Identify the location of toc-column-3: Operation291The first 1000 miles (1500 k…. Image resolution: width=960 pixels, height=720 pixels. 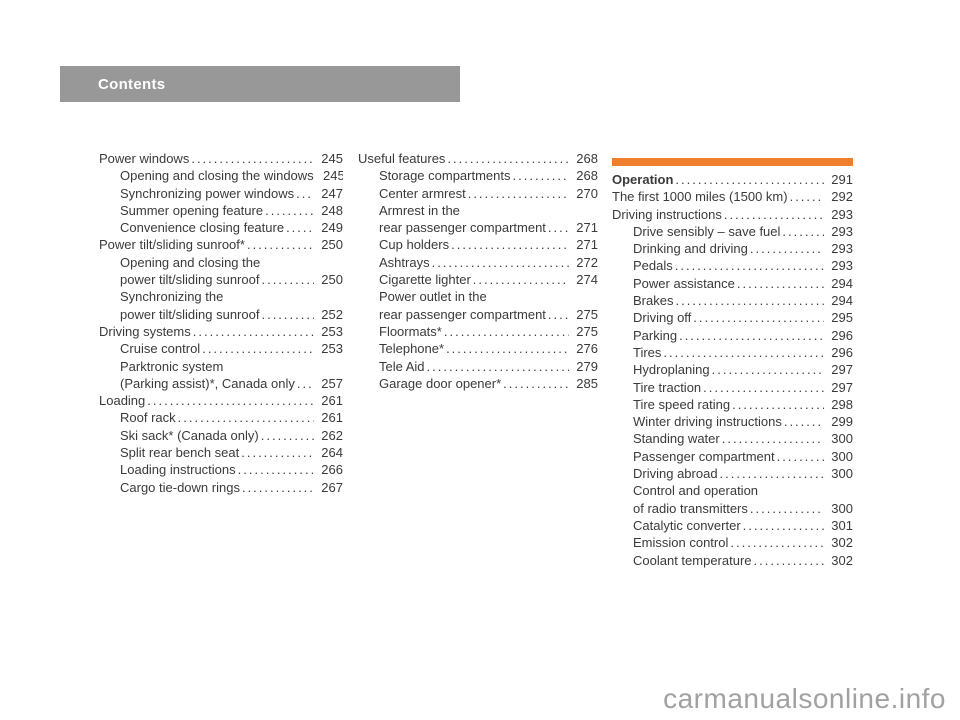
(732, 363).